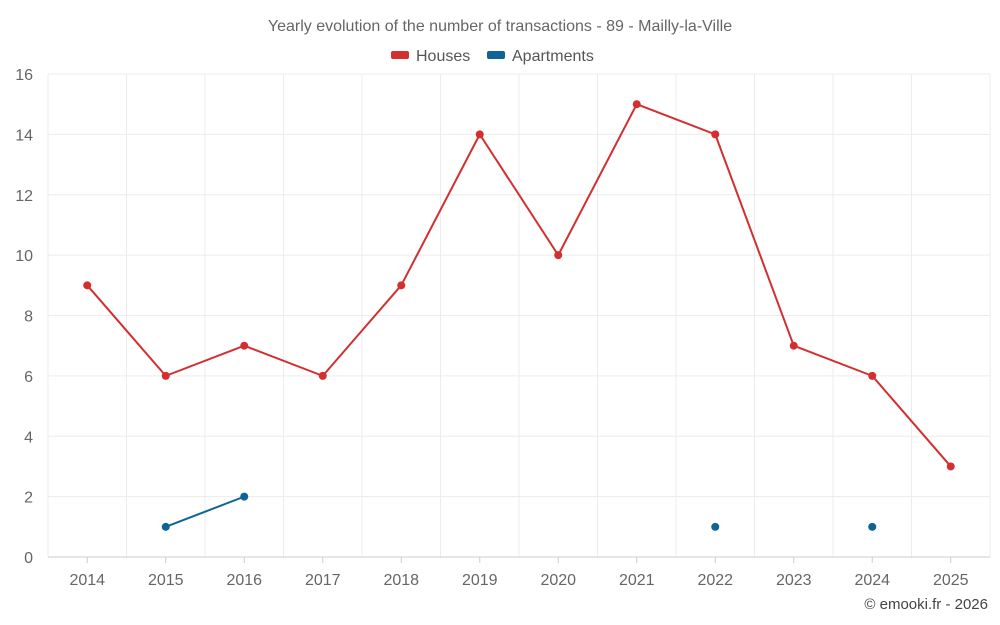 This screenshot has height=625, width=1000. Describe the element at coordinates (872, 375) in the screenshot. I see `data-point-houses-2024` at that location.